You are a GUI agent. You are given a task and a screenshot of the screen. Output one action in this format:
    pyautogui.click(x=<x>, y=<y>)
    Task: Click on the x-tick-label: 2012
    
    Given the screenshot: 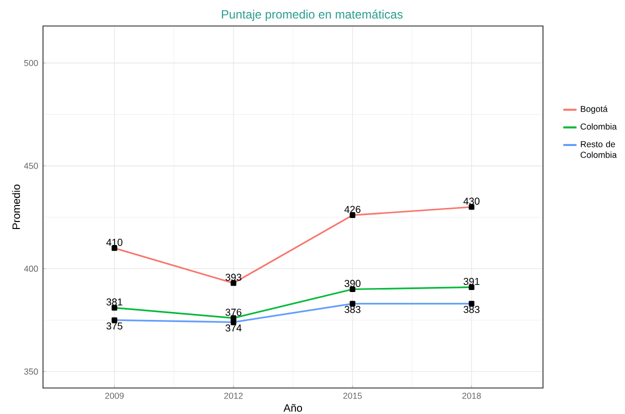 What is the action you would take?
    pyautogui.click(x=233, y=395)
    